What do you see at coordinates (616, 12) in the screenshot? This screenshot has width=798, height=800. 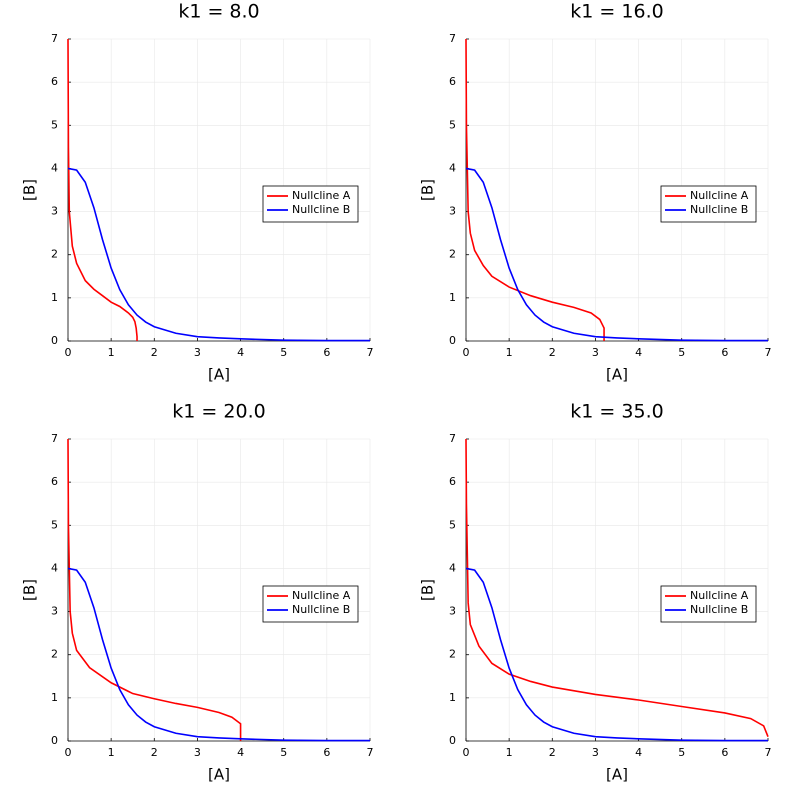 I see `chart-title: k1 = 16.0` at bounding box center [616, 12].